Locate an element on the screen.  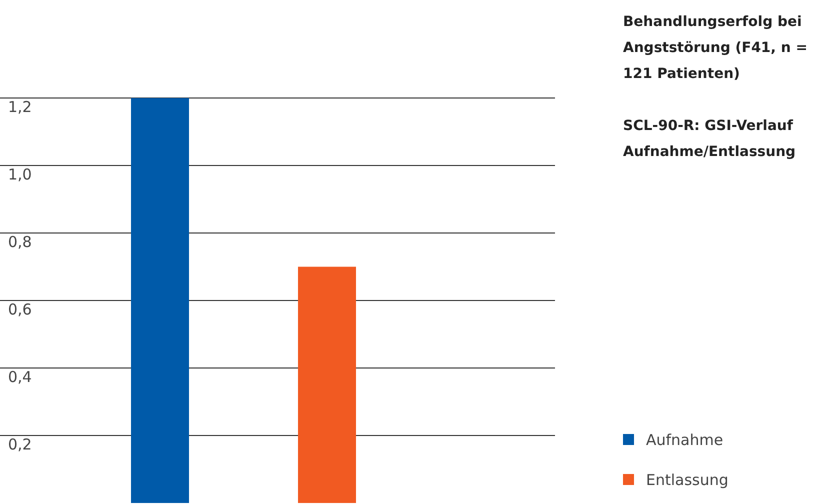
legend-label: Entlassung is located at coordinates (687, 480).